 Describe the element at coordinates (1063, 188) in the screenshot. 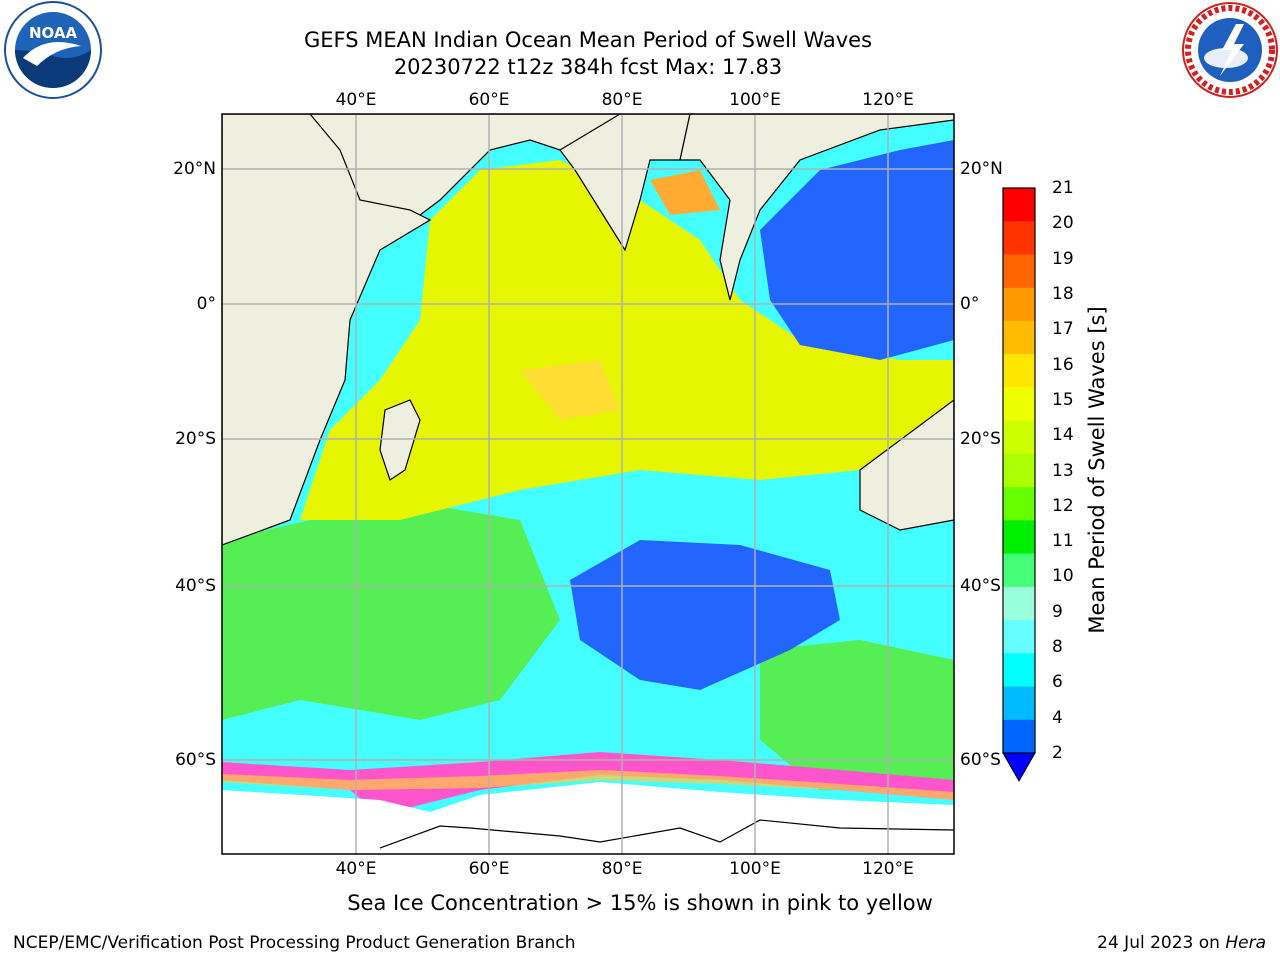

I see `colorbar-tick-label: 21` at that location.